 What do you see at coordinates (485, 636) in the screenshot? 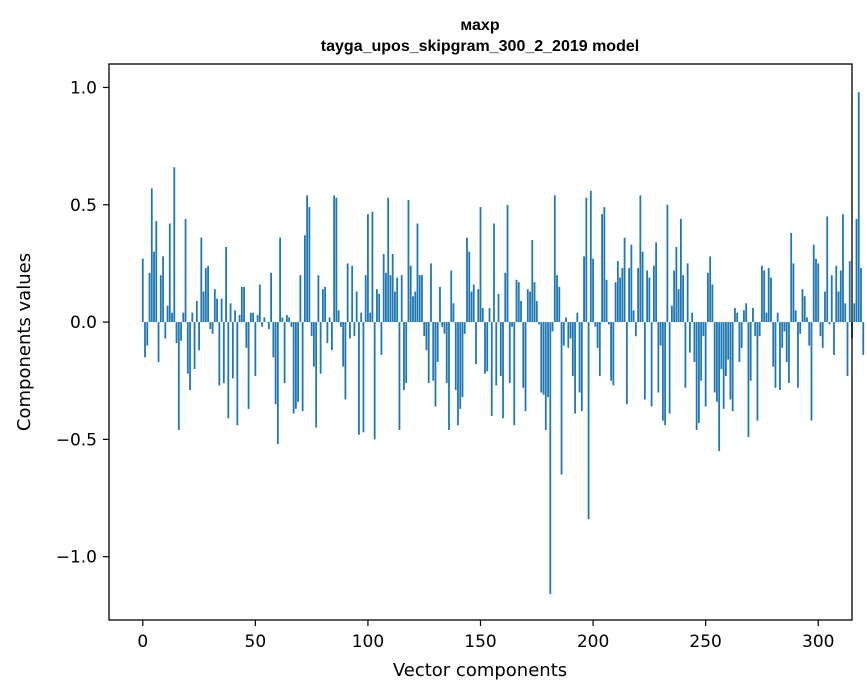
I see `x-axis-ticks: 0 50 100 150 200 250 300` at bounding box center [485, 636].